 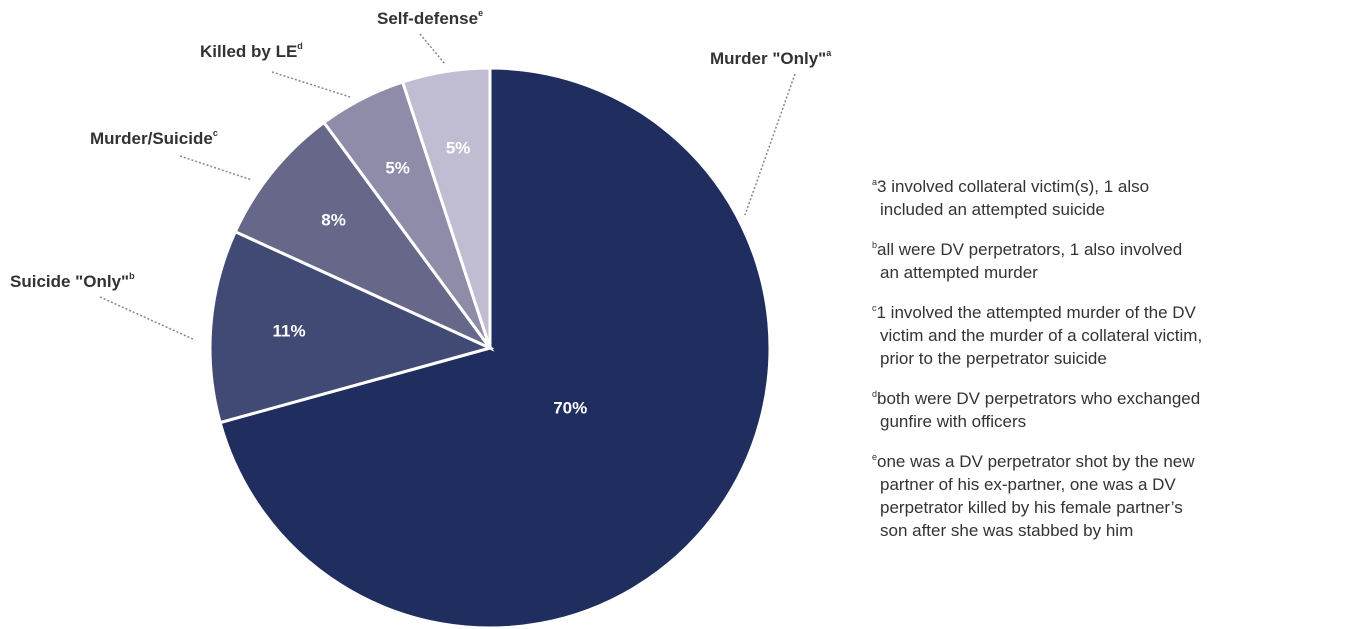 I want to click on note-marker: a, so click(x=829, y=53).